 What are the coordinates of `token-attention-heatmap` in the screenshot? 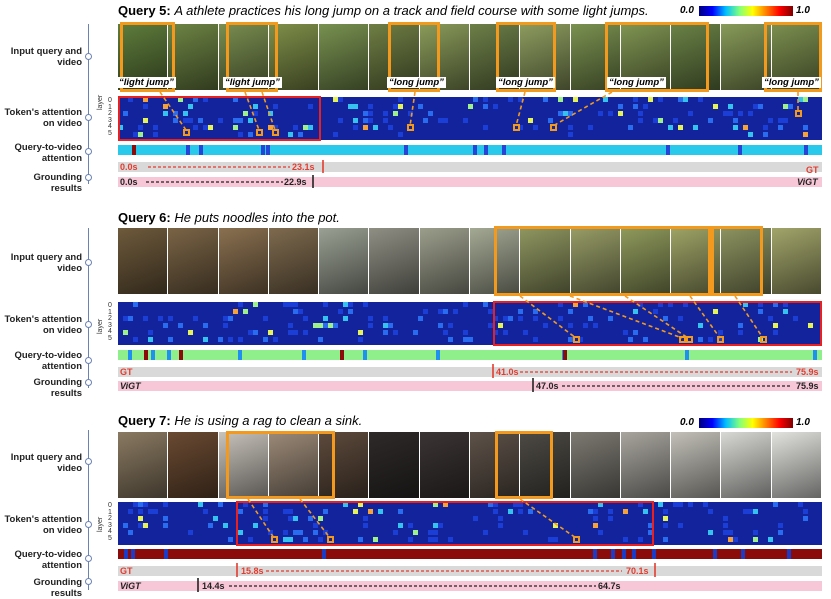 It's located at (470, 323).